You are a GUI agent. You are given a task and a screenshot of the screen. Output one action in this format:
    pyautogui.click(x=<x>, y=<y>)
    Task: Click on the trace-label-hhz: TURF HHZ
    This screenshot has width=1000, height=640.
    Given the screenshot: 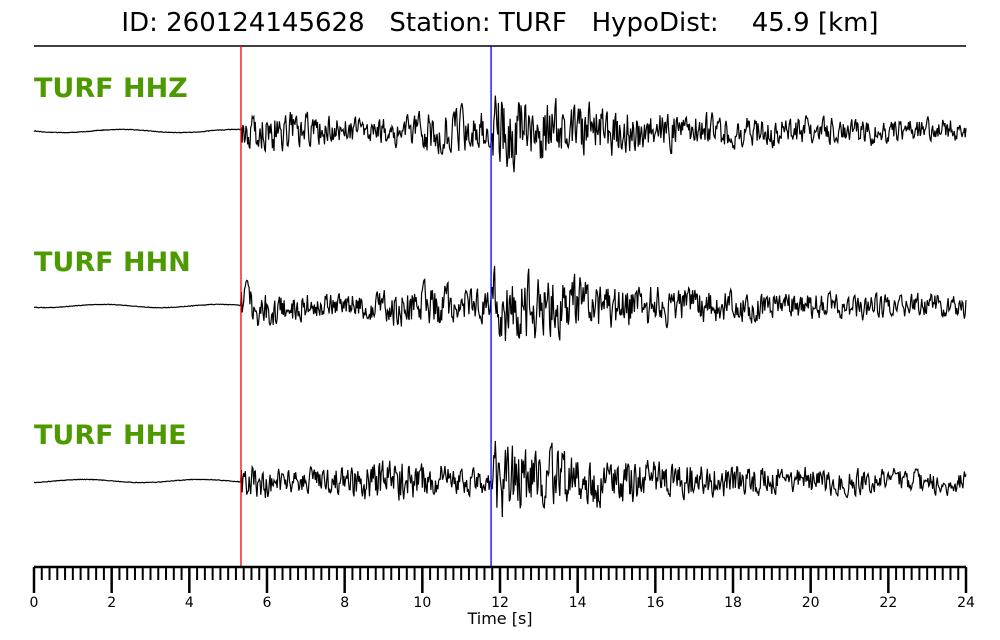 What is the action you would take?
    pyautogui.click(x=111, y=88)
    